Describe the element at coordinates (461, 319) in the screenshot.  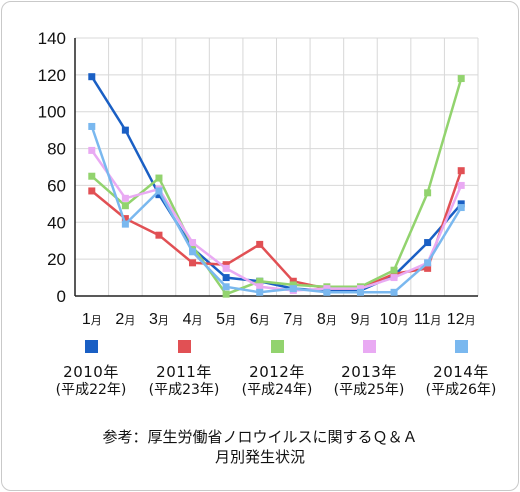
I see `x-tick-label: 12月` at that location.